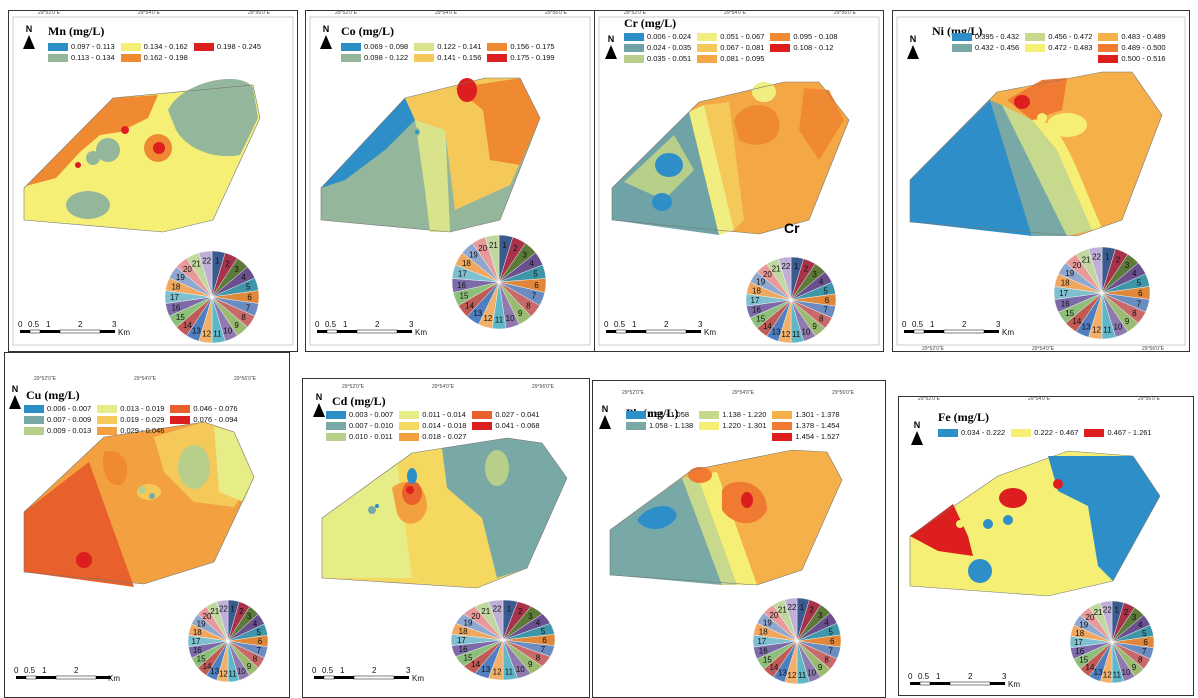  I want to click on pie-slice-label: 12, so click(1107, 674).